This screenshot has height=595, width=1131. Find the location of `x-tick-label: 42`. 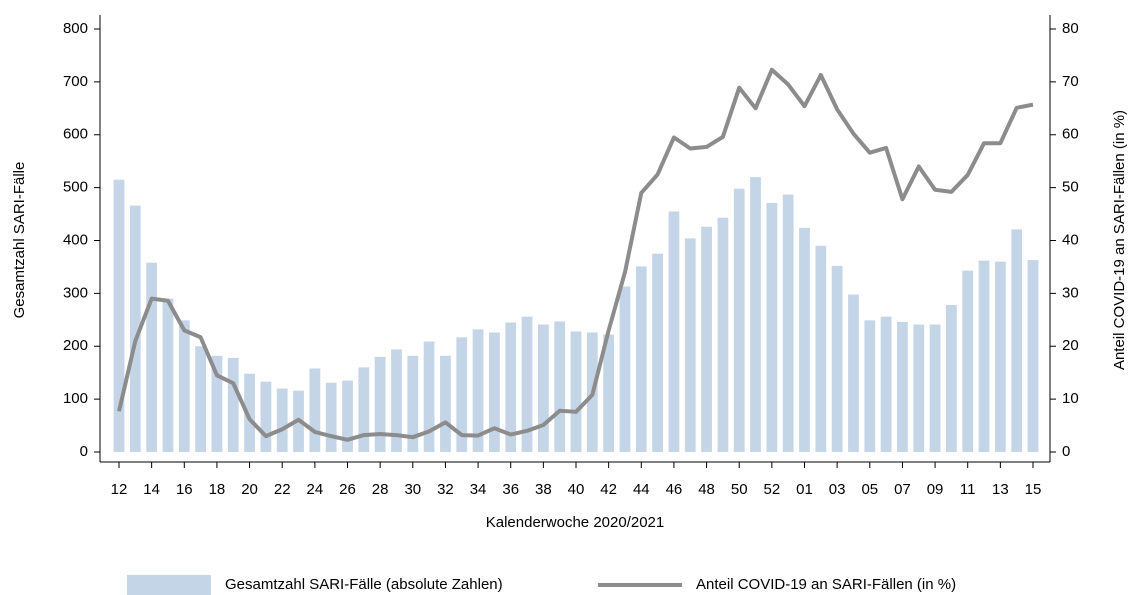

x-tick-label: 42 is located at coordinates (608, 489).